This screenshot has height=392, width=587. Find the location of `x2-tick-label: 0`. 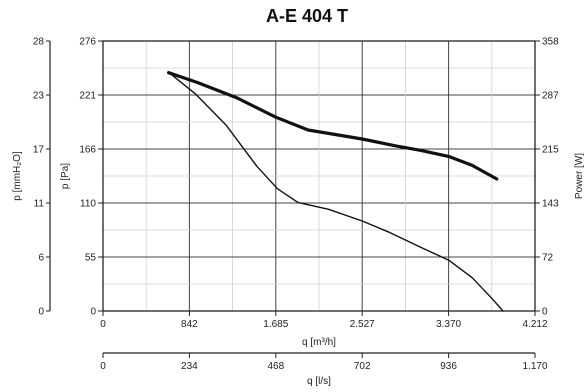

x2-tick-label: 0 is located at coordinates (103, 366).